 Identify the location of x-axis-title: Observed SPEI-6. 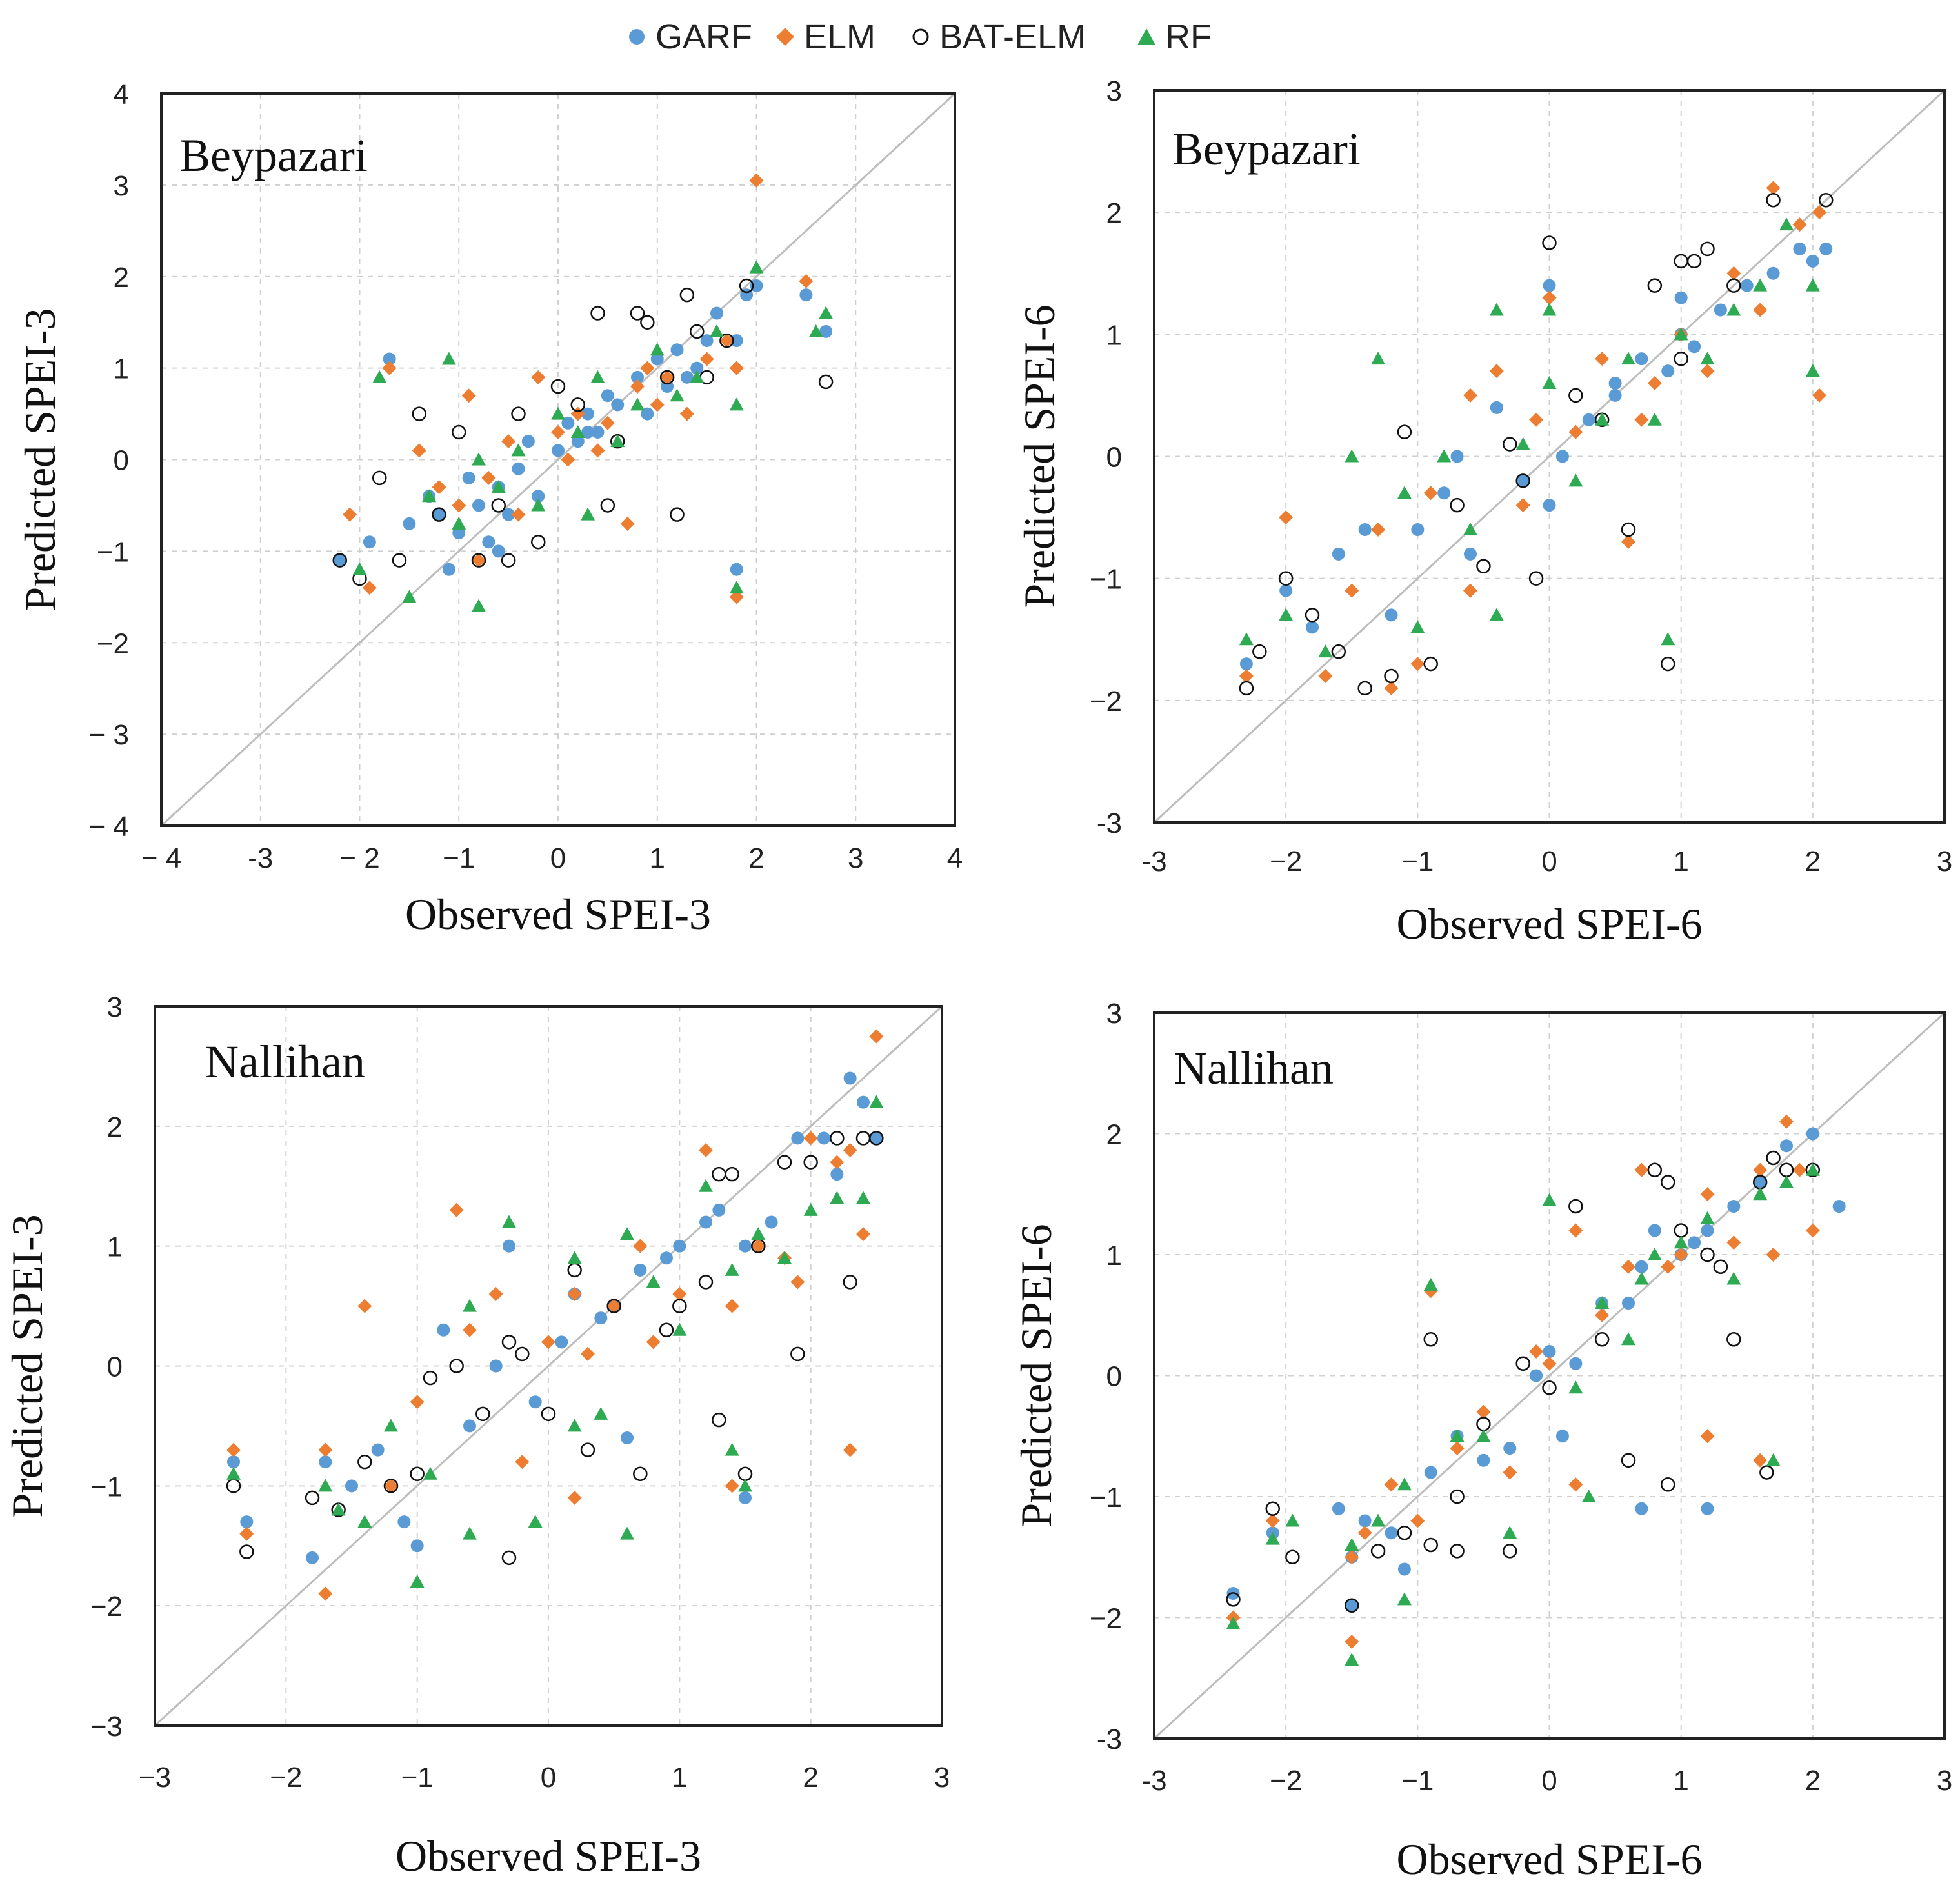
(1549, 924).